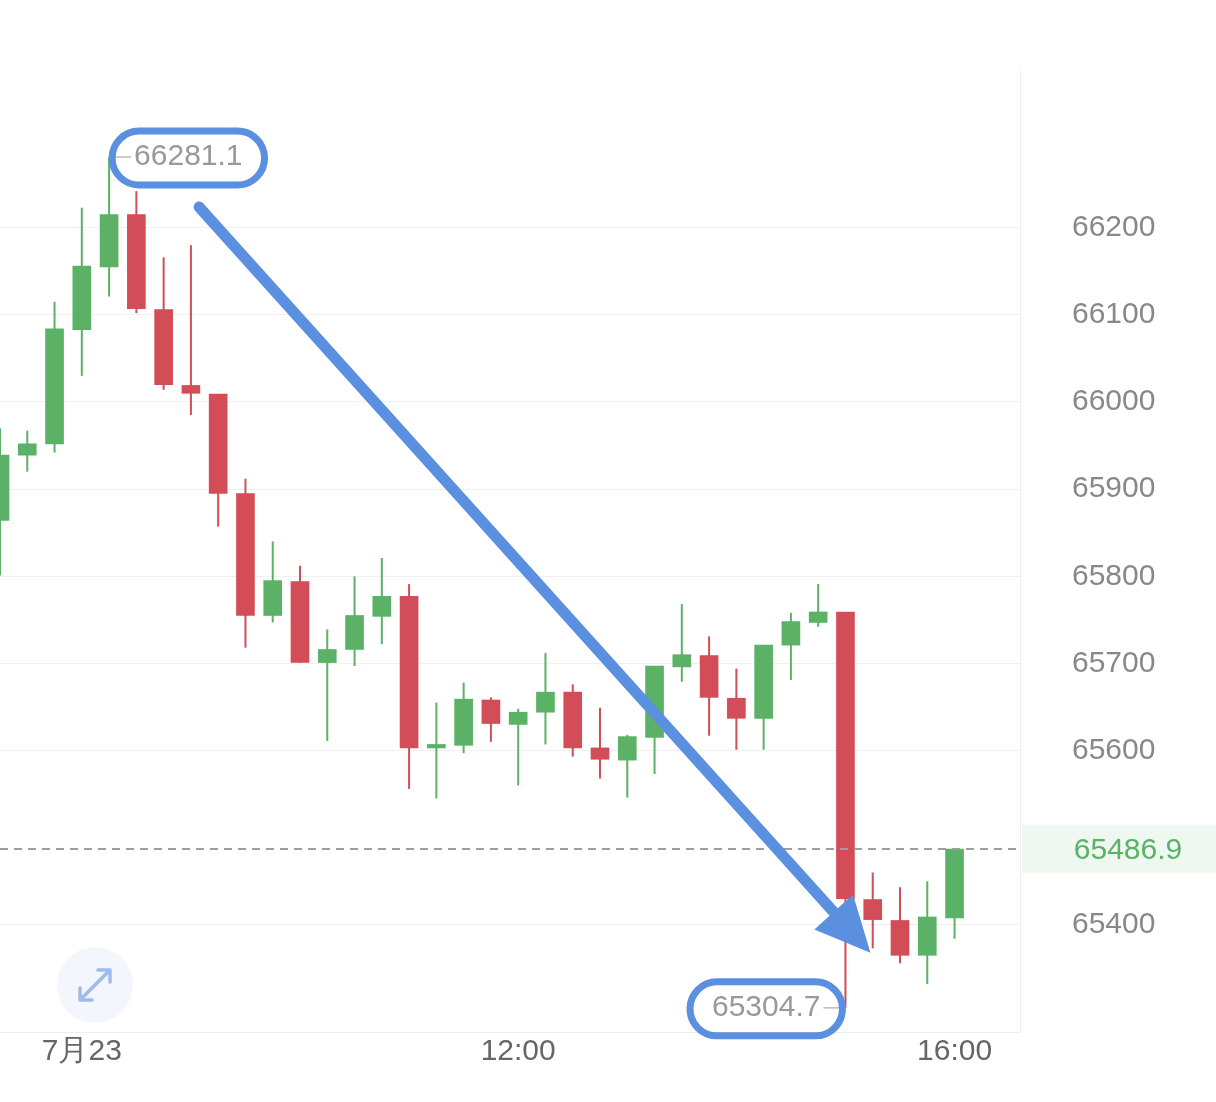 The height and width of the screenshot is (1102, 1216). What do you see at coordinates (766, 1006) in the screenshot?
I see `annotation: 65304.7` at bounding box center [766, 1006].